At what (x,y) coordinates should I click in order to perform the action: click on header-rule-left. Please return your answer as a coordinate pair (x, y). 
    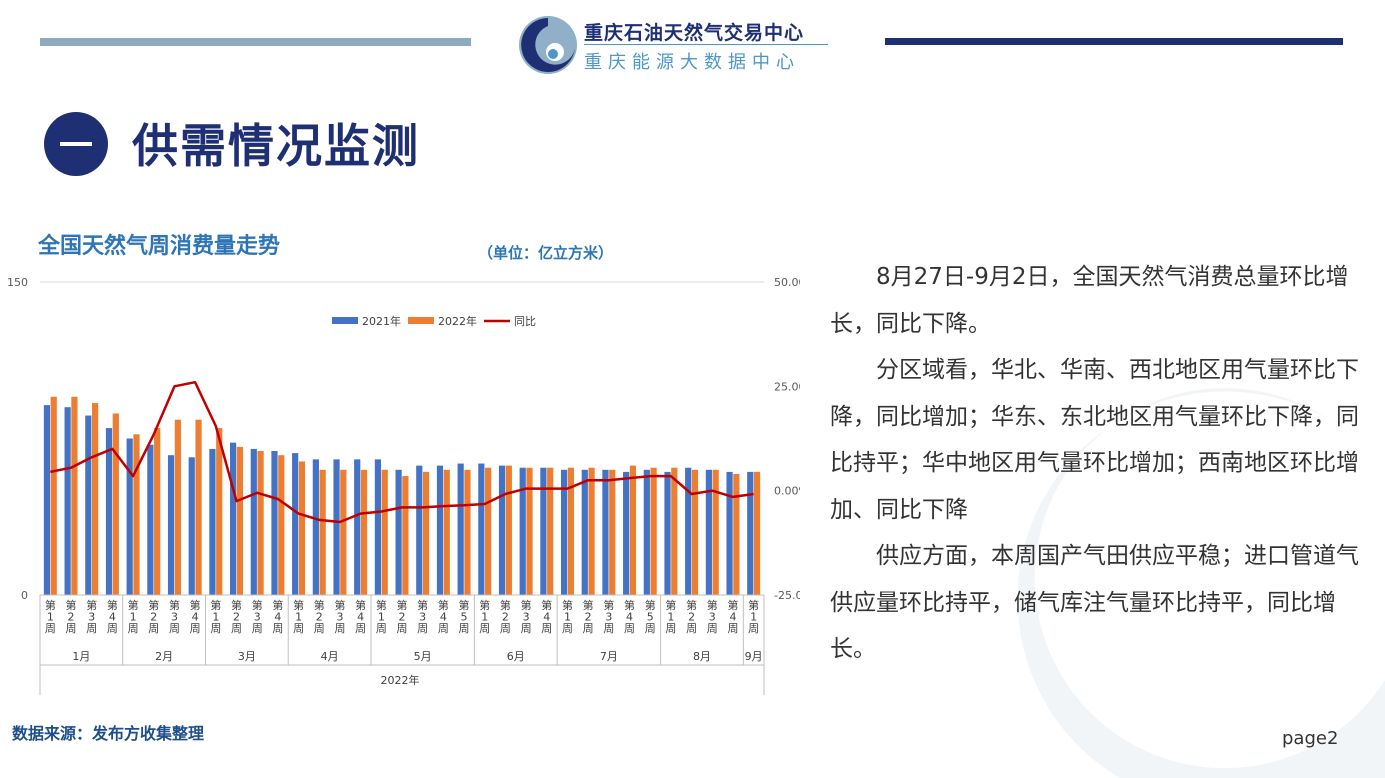
    Looking at the image, I should click on (255, 42).